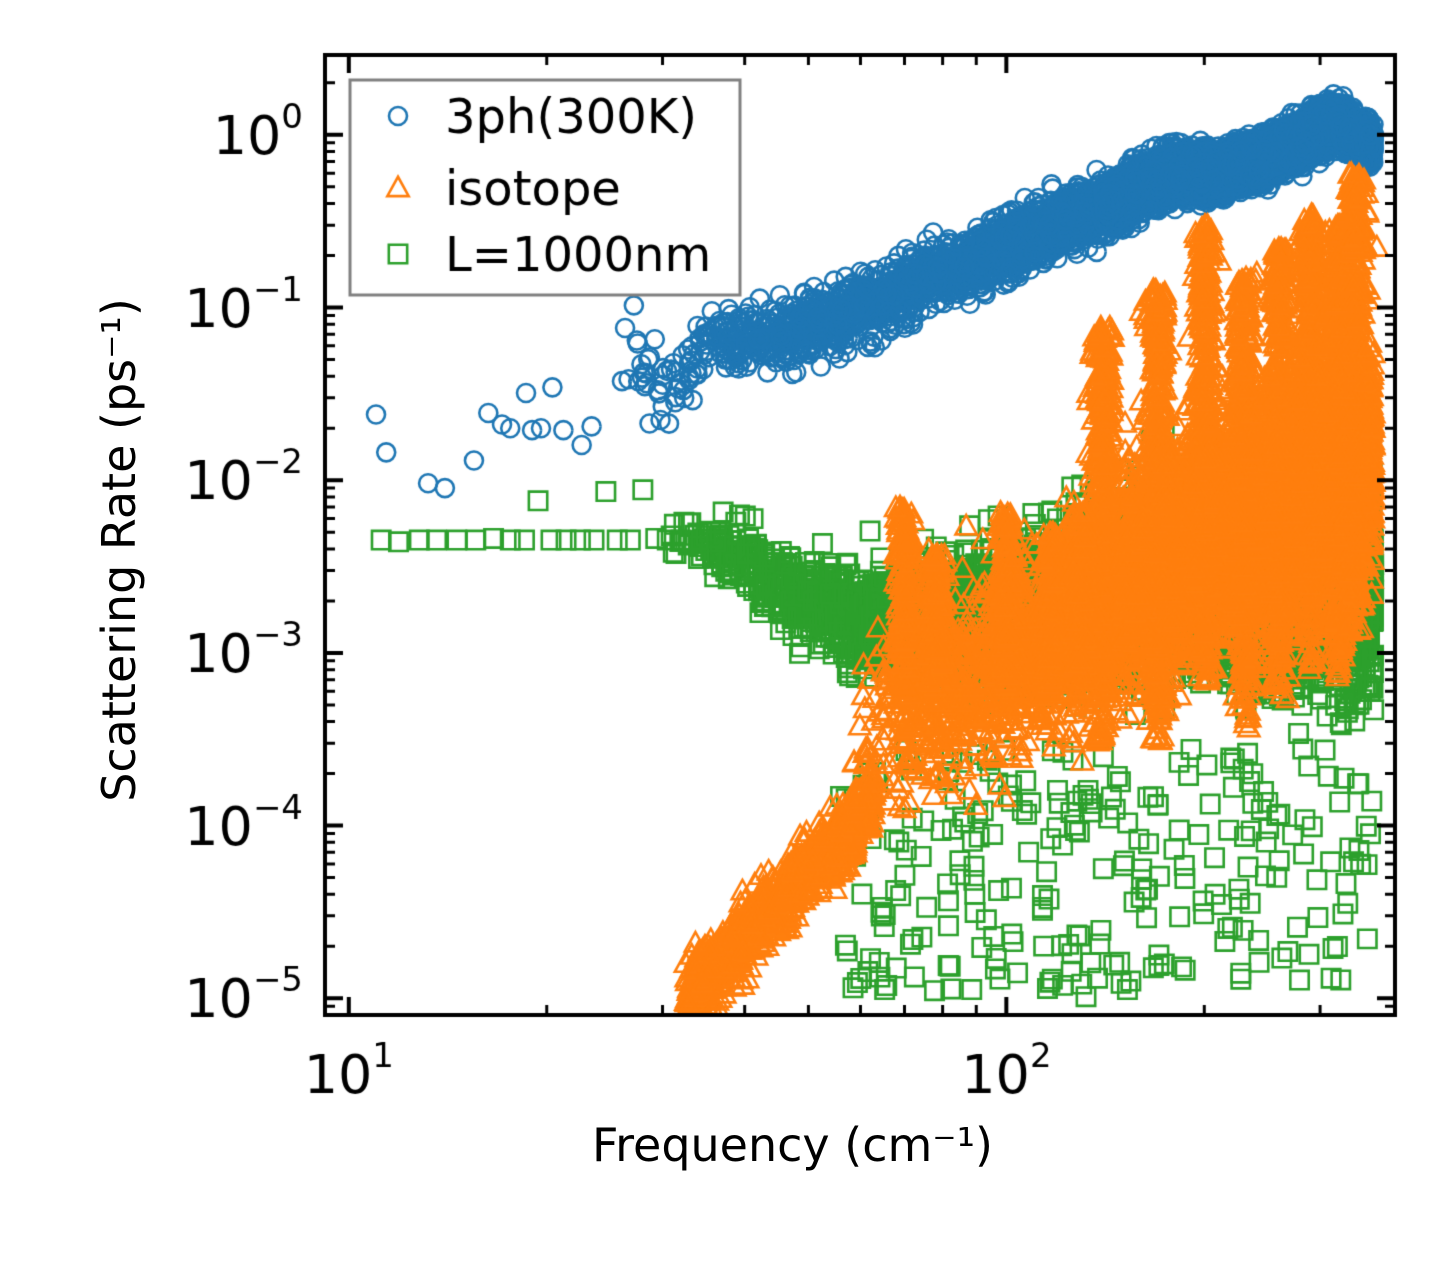  What do you see at coordinates (119, 550) in the screenshot?
I see `y-axis-label: Scattering Rate (ps⁻¹)` at bounding box center [119, 550].